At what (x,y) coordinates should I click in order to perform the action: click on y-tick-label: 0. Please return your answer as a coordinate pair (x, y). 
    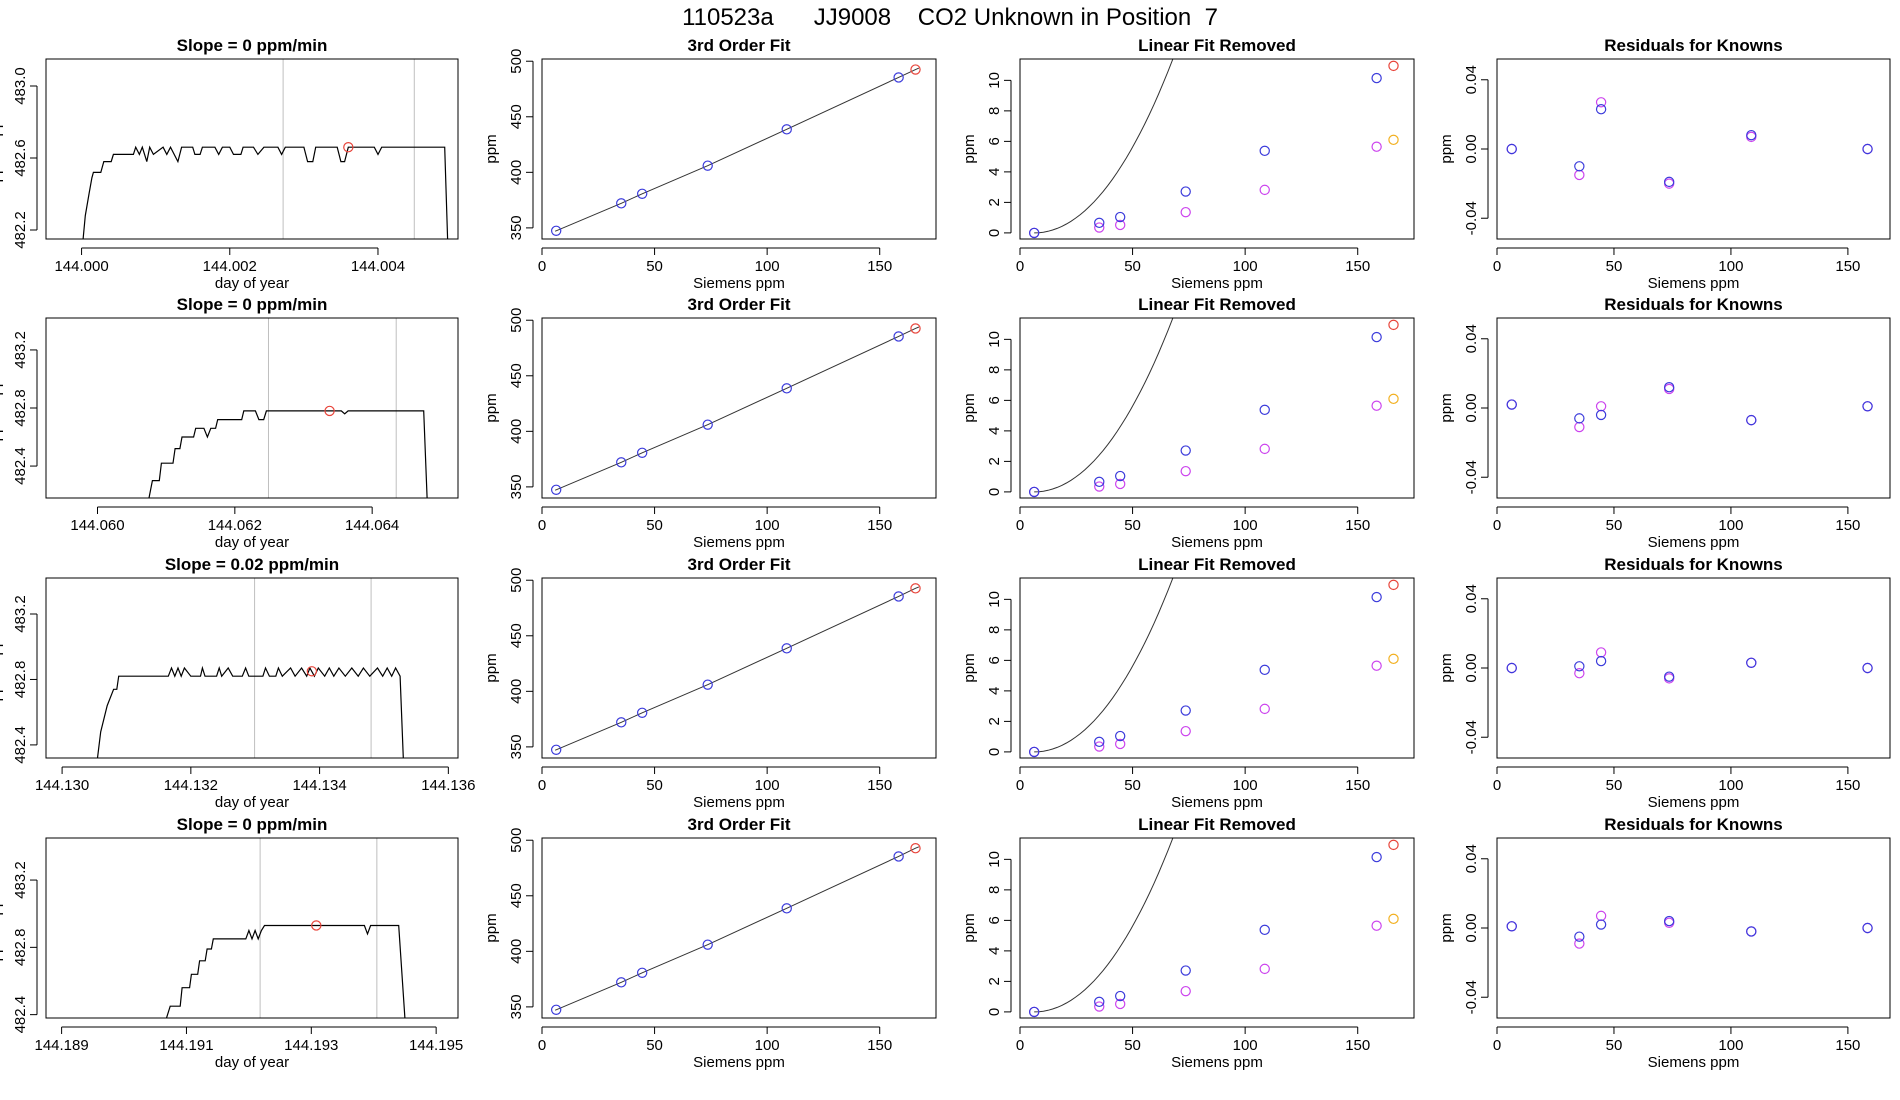
    Looking at the image, I should click on (994, 233).